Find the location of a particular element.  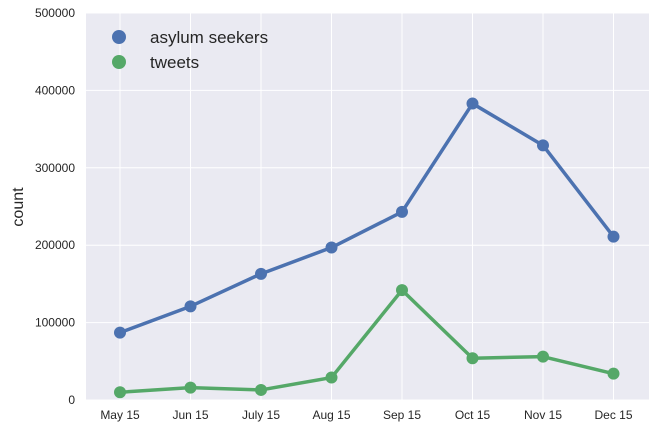

y-tick-label: 400000 is located at coordinates (55, 90).